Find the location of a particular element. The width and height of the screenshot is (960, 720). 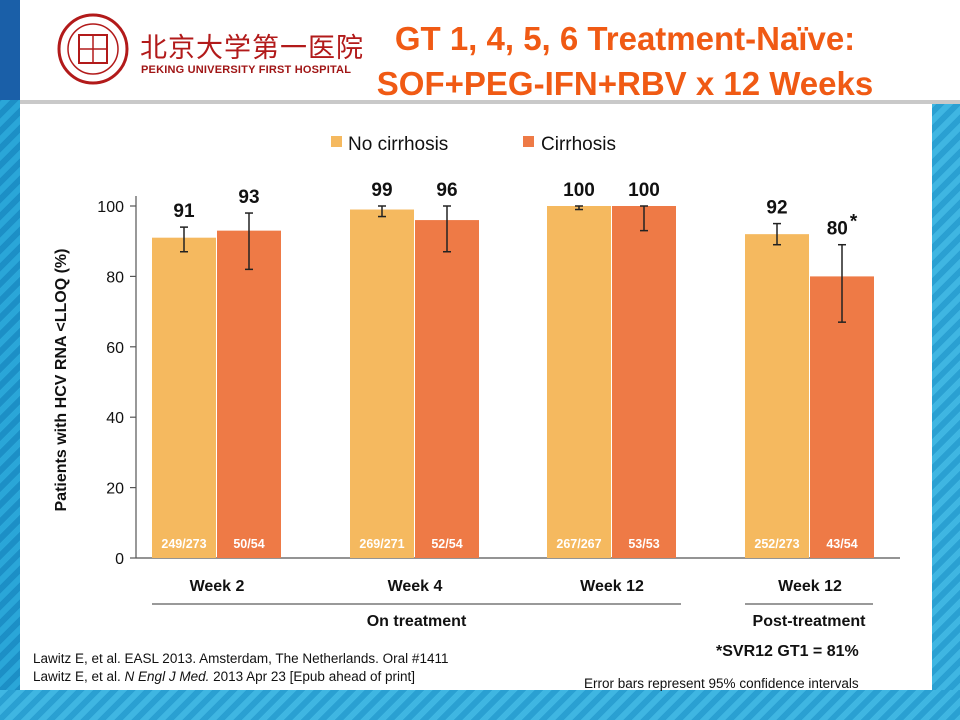

y-tick-label: 100 is located at coordinates (110, 207).